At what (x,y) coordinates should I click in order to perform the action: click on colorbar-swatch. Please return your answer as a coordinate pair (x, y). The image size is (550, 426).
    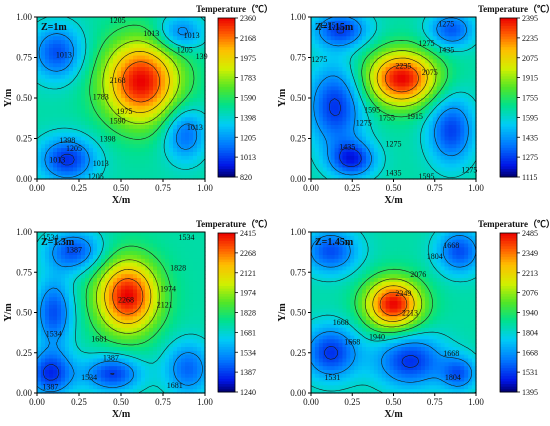
    Looking at the image, I should click on (508, 110).